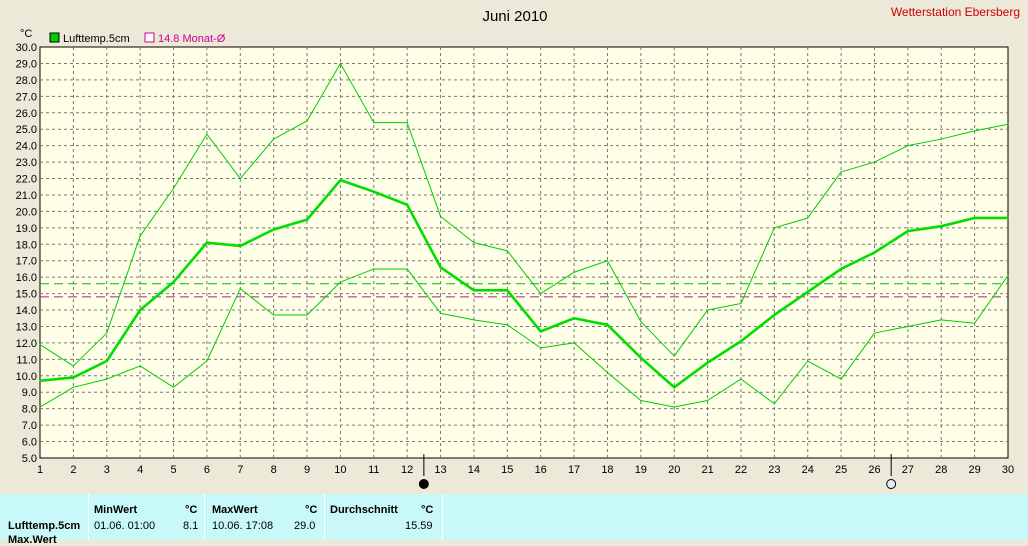 The height and width of the screenshot is (546, 1028). What do you see at coordinates (26, 34) in the screenshot?
I see `y-unit-label: °C` at bounding box center [26, 34].